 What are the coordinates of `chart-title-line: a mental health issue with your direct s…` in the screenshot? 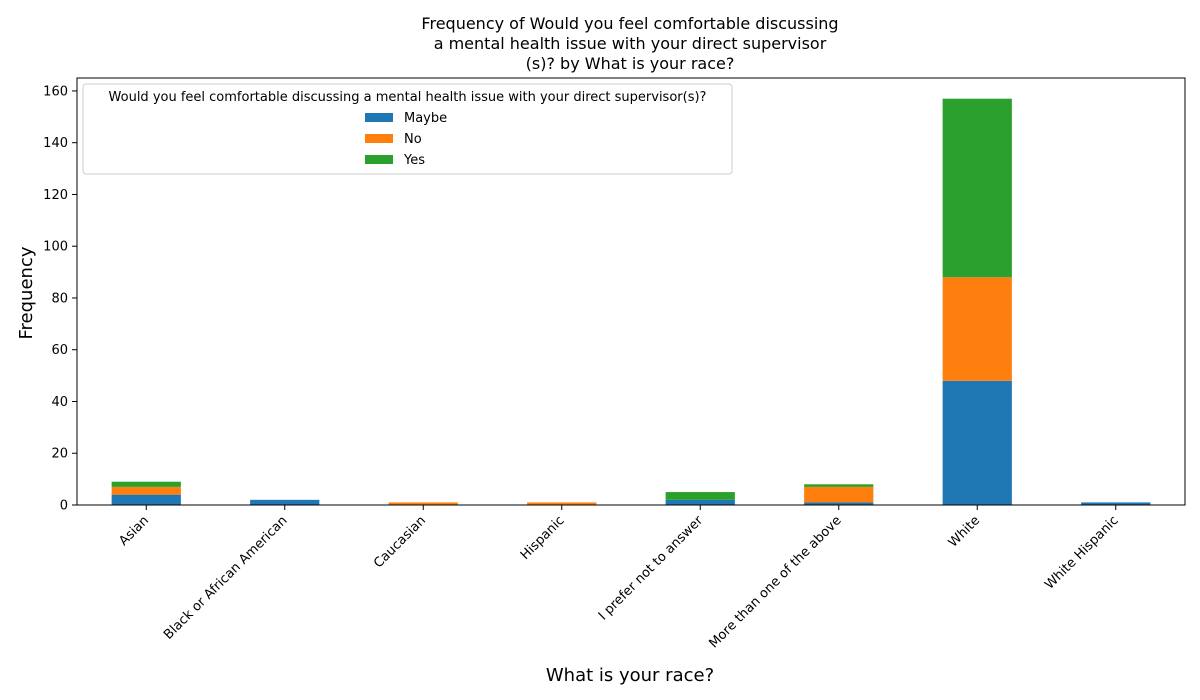 It's located at (630, 43).